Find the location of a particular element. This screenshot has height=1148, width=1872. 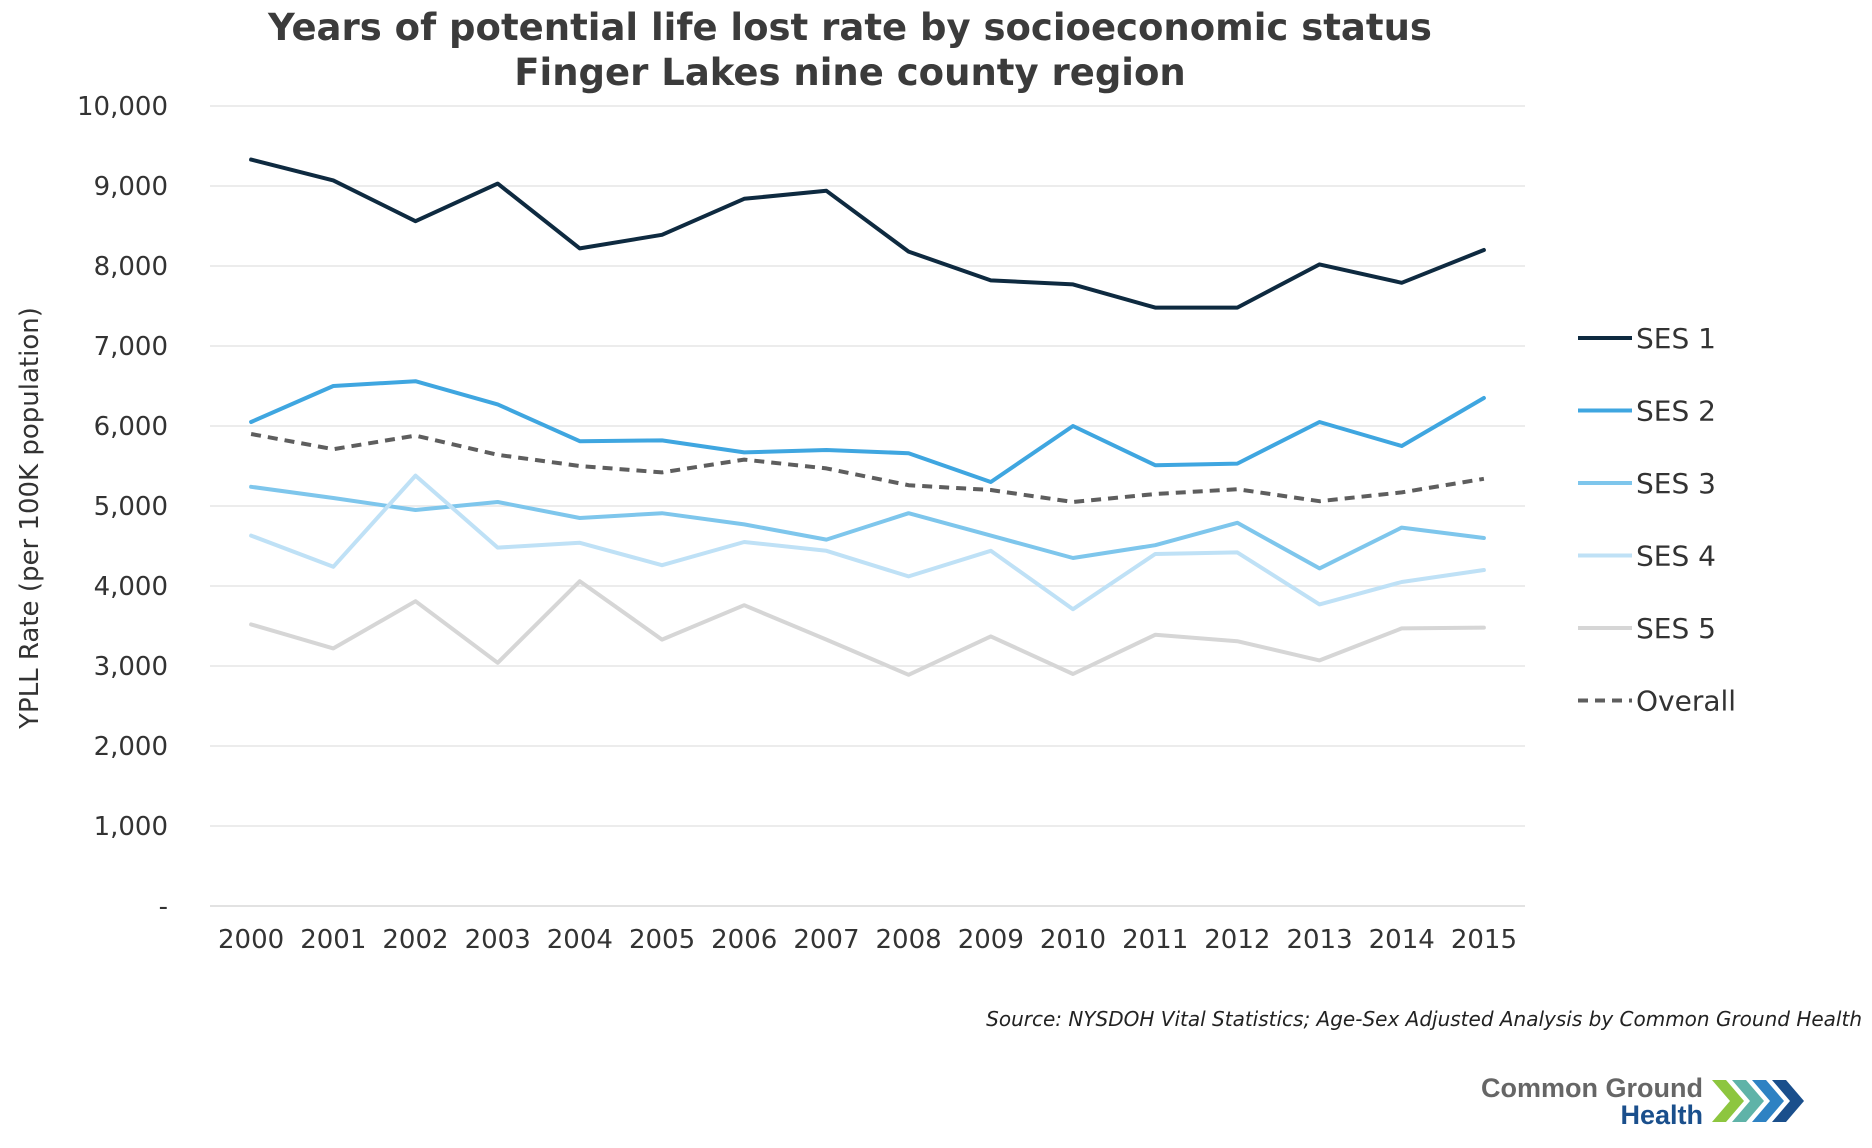

legend-label: SES 5 is located at coordinates (1676, 628).